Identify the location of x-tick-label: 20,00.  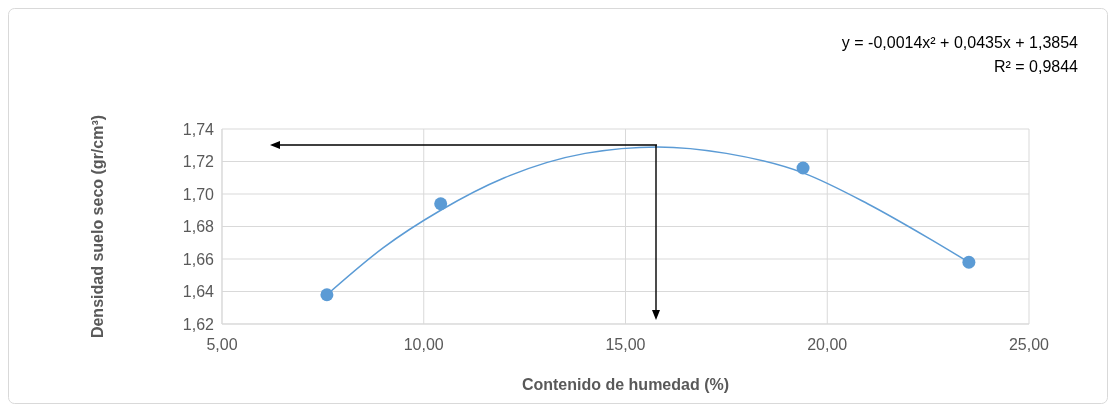
(827, 344).